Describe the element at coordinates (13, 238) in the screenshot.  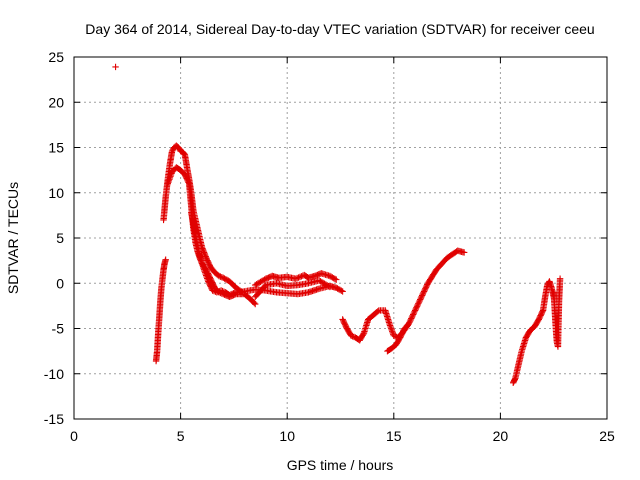
I see `y-axis-label: SDTVAR / TECUs` at that location.